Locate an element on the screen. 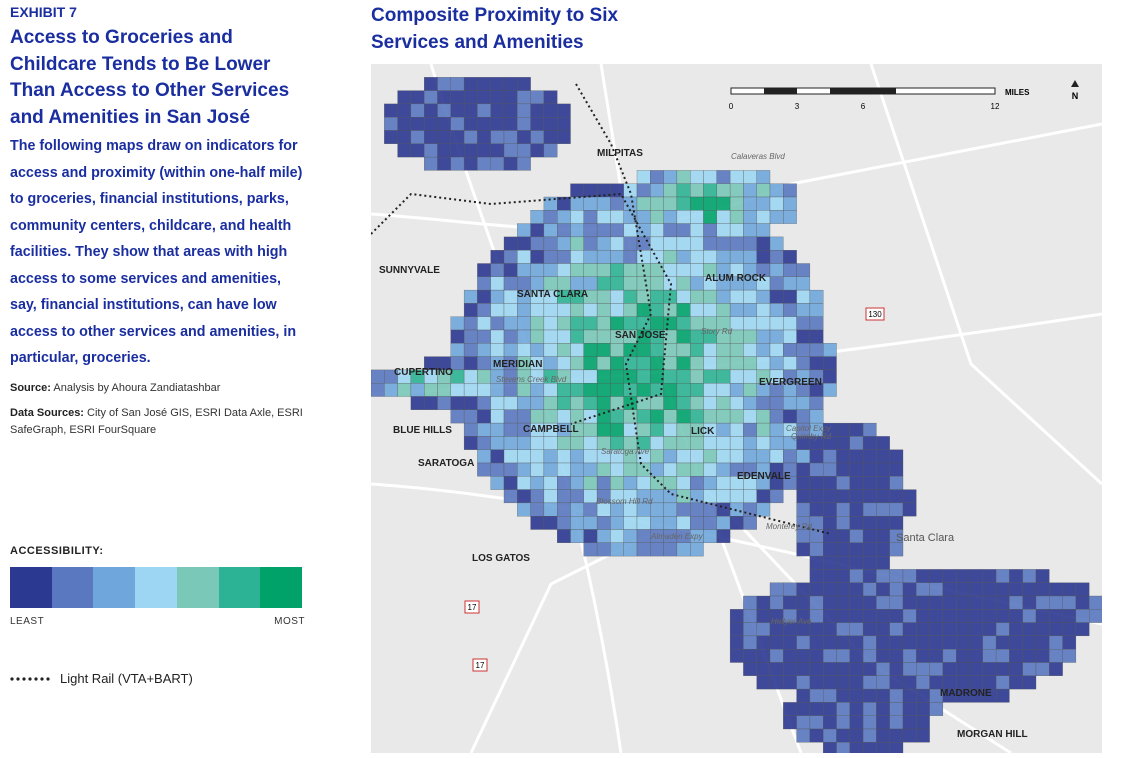 Image resolution: width=1126 pixels, height=758 pixels. scale-label: 0 is located at coordinates (731, 106).